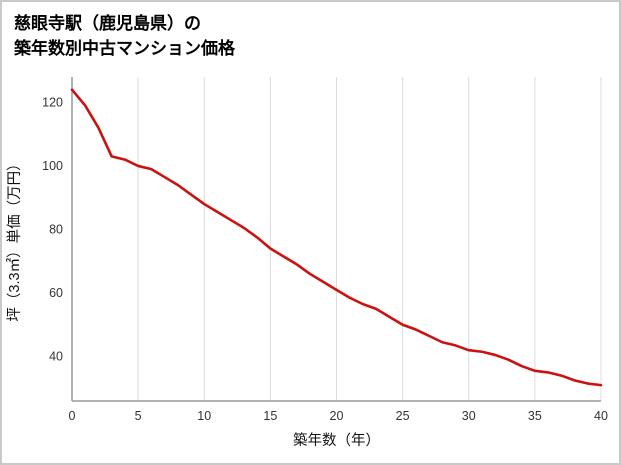 This screenshot has height=465, width=621. What do you see at coordinates (403, 416) in the screenshot?
I see `x-tick-label: 25` at bounding box center [403, 416].